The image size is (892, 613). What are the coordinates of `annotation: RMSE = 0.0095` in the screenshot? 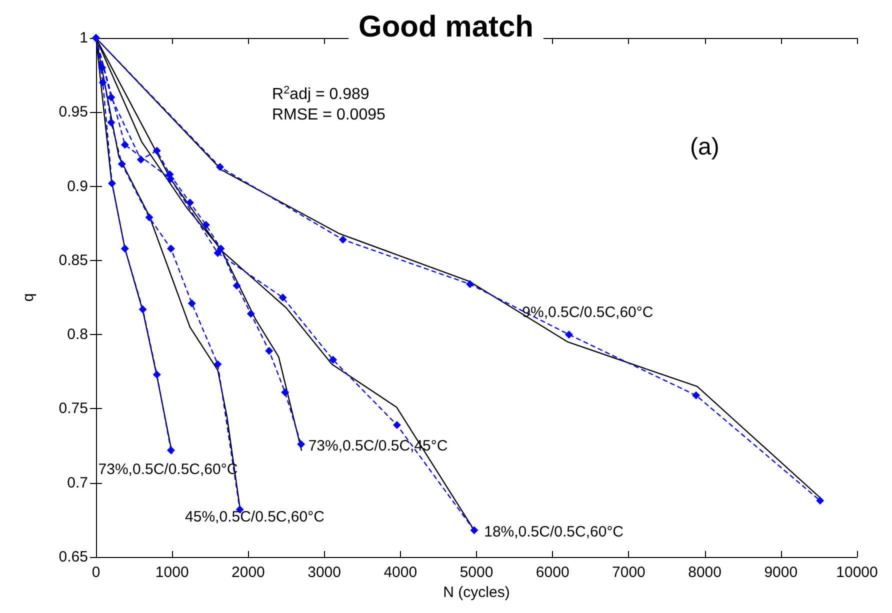 It's located at (329, 115).